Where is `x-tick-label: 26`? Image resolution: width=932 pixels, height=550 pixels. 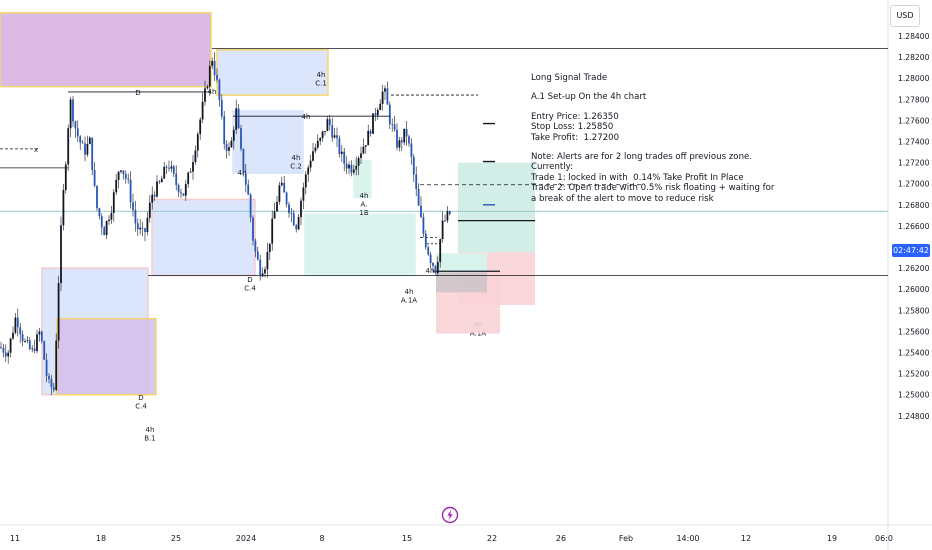 x-tick-label: 26 is located at coordinates (561, 538).